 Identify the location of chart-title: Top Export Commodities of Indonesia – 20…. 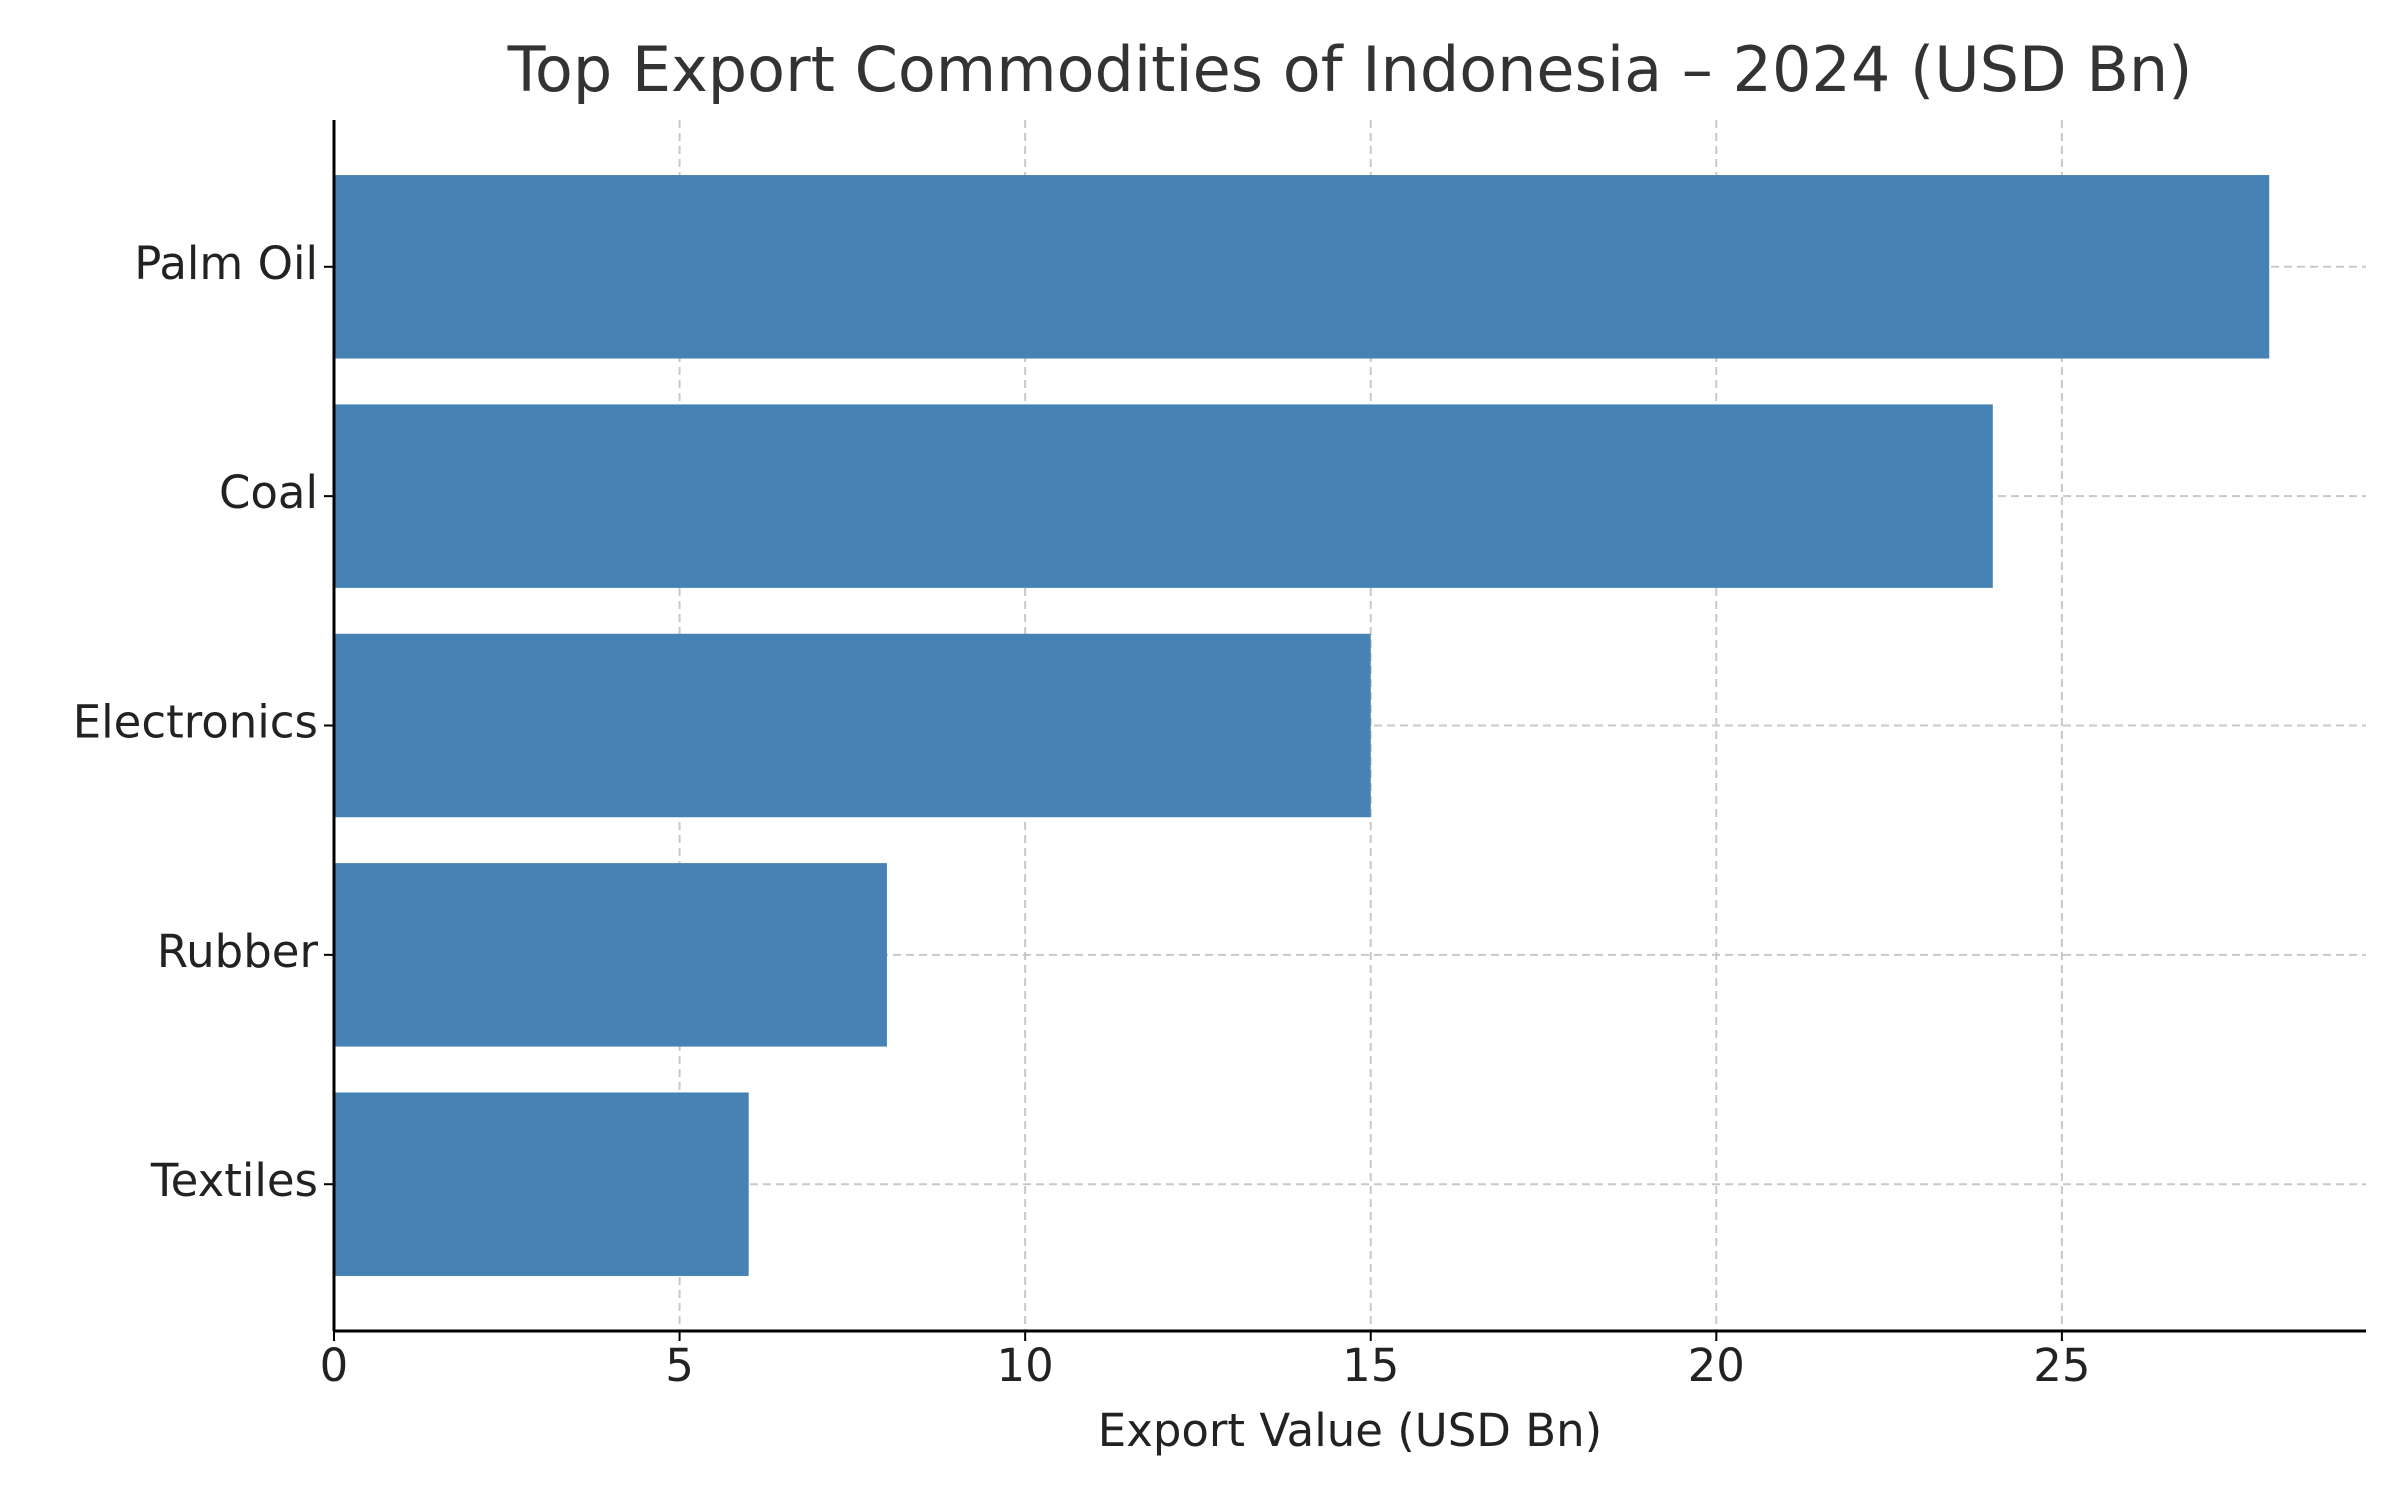
(1350, 69).